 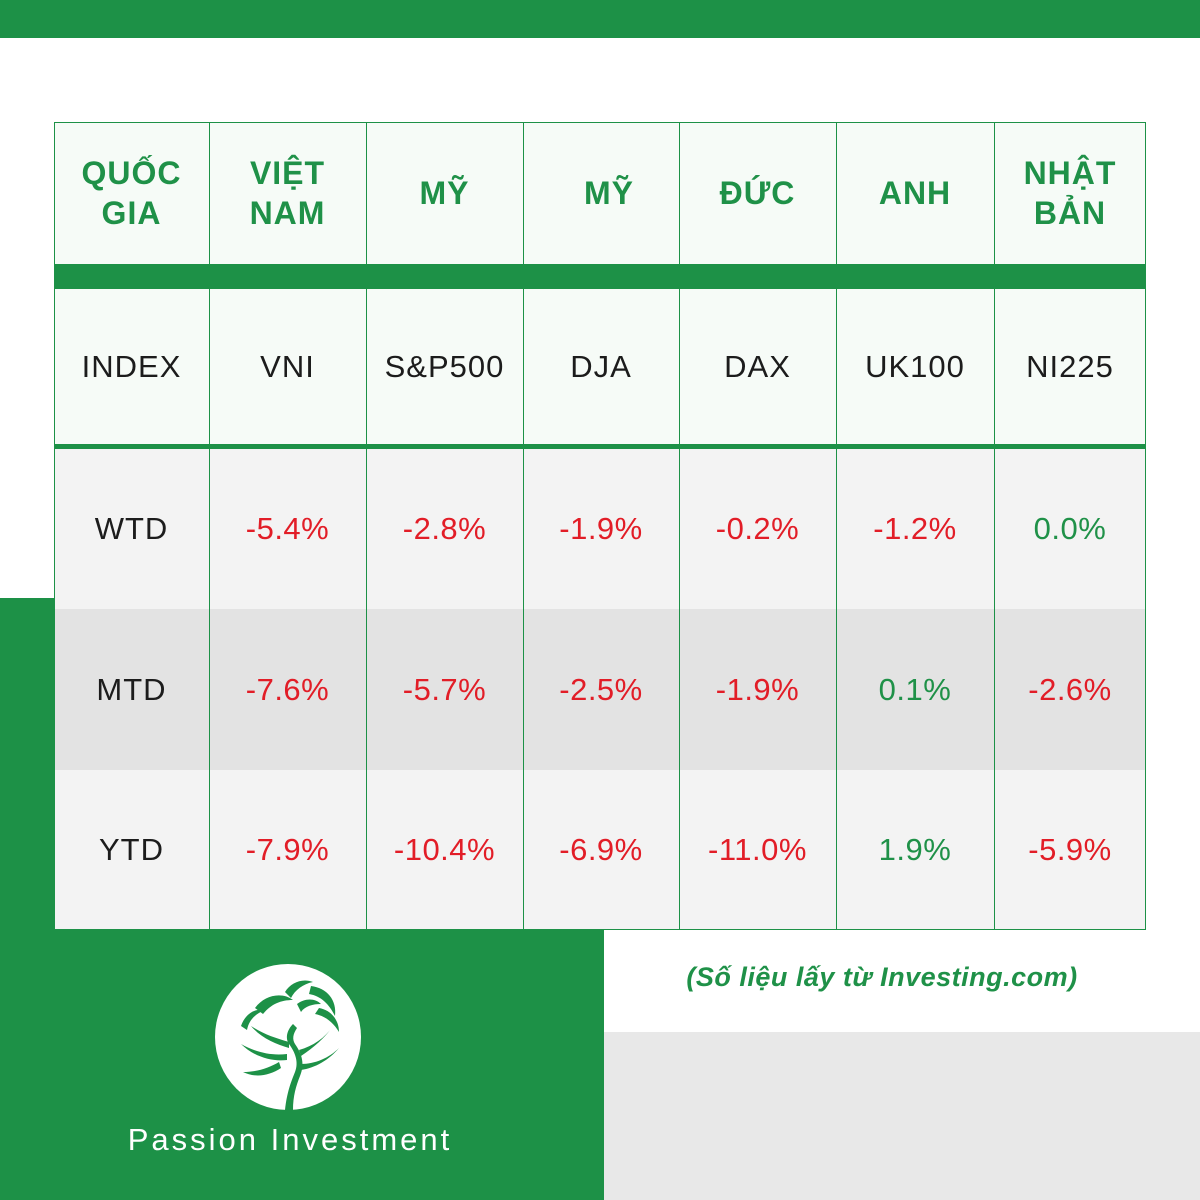 I want to click on tree-icon, so click(x=288, y=1037).